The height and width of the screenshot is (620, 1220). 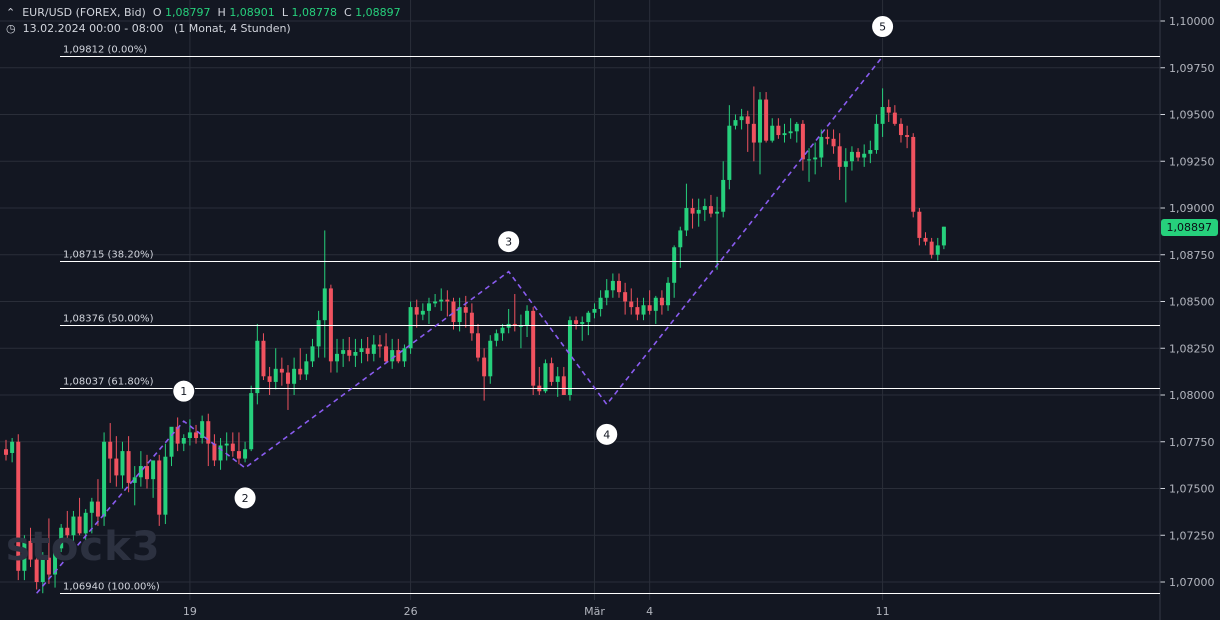 I want to click on clock-icon: ◷, so click(x=13, y=28).